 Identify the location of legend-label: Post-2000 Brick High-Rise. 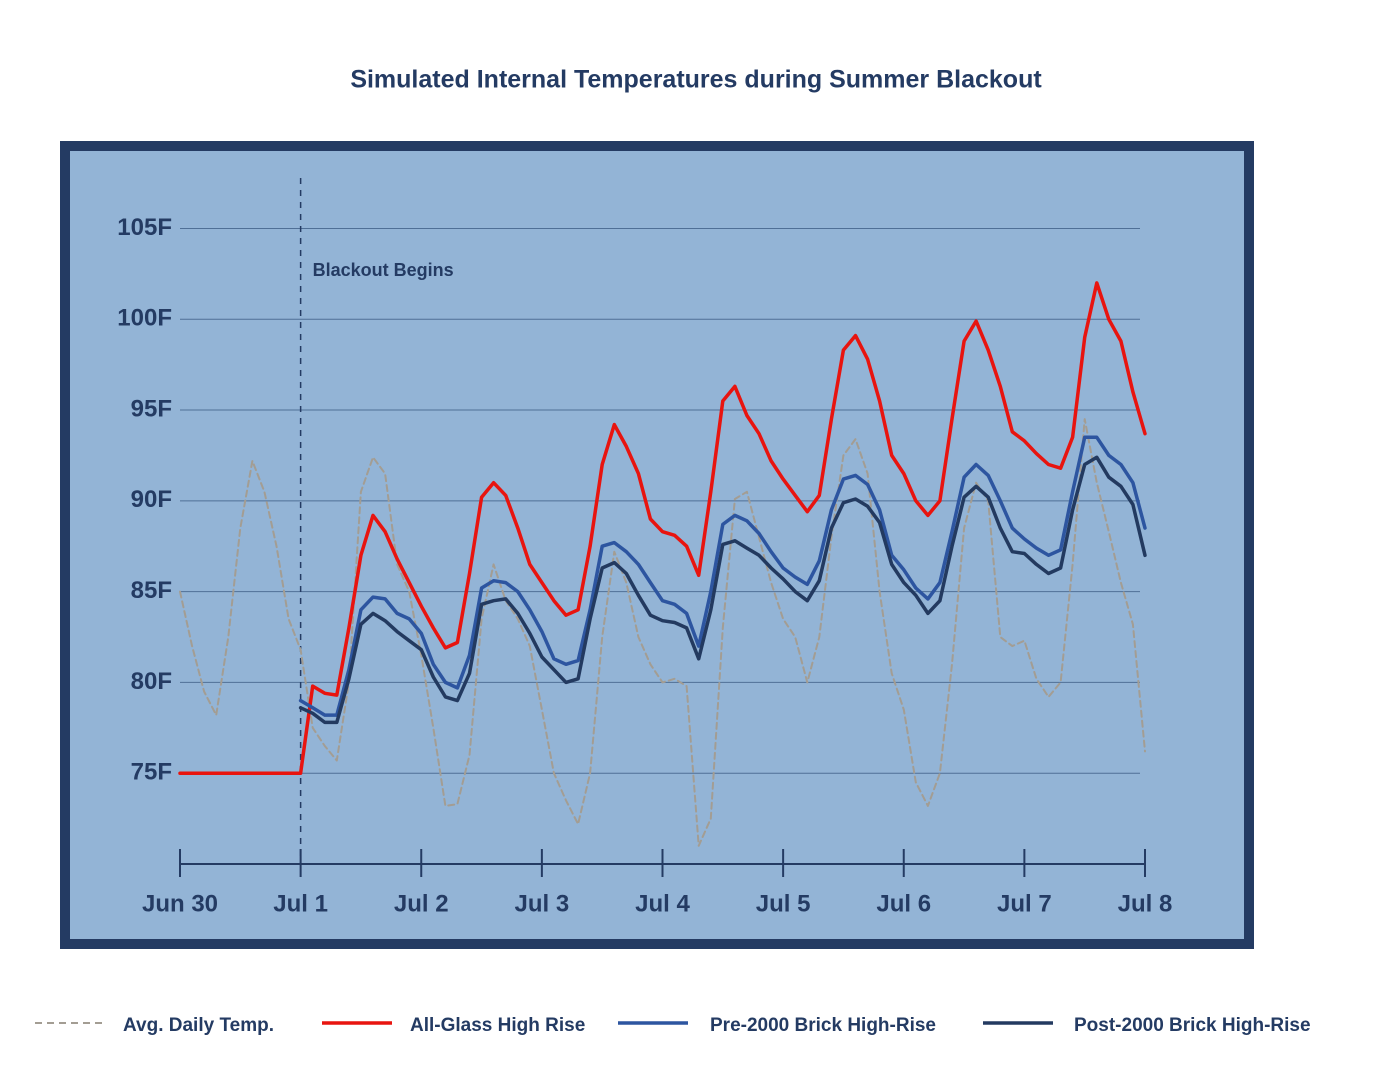
(1192, 1025).